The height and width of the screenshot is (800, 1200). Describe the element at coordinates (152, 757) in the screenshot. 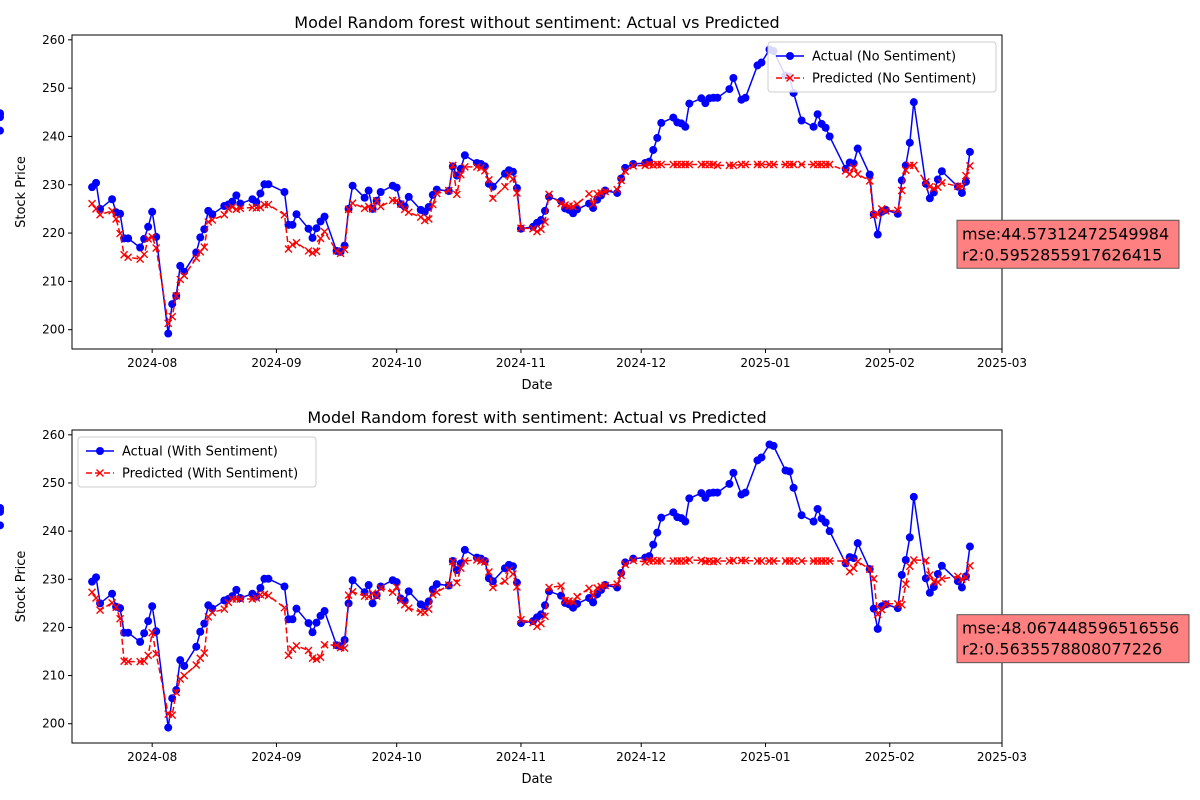

I see `x-tick-label: 2024-08` at that location.